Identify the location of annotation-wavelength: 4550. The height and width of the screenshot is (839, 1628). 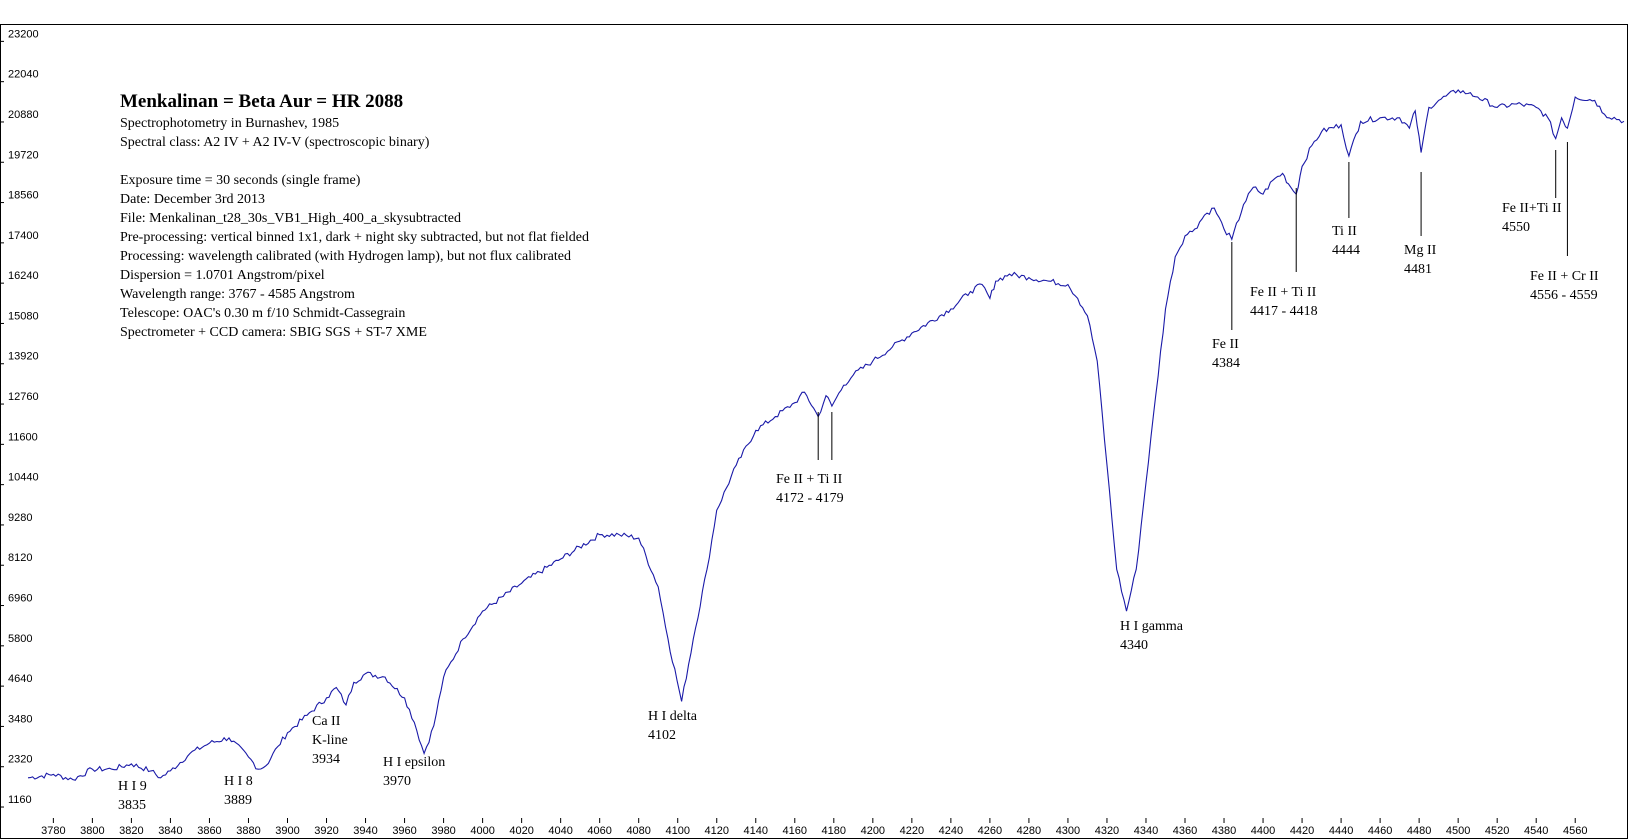
(1516, 227).